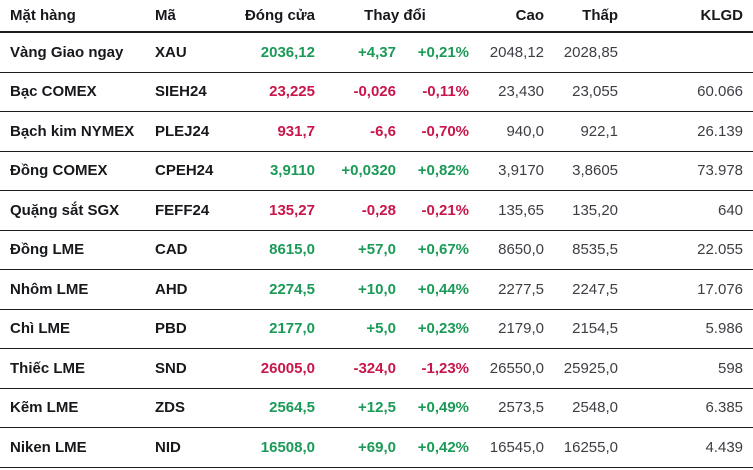  I want to click on cell-change: +10,0, so click(359, 289).